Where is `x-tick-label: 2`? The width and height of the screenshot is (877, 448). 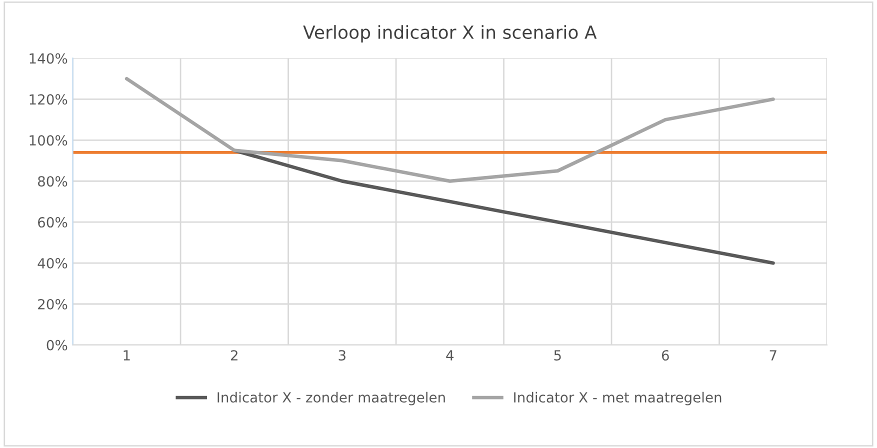
x-tick-label: 2 is located at coordinates (234, 355).